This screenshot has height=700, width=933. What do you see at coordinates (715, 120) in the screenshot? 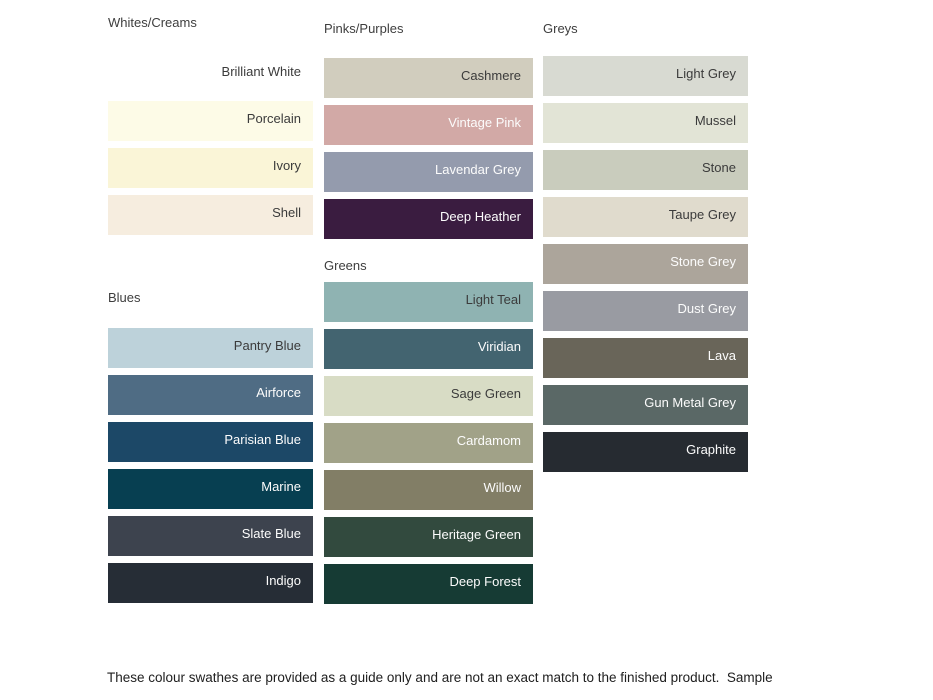
I see `swatch-label: Mussel` at bounding box center [715, 120].